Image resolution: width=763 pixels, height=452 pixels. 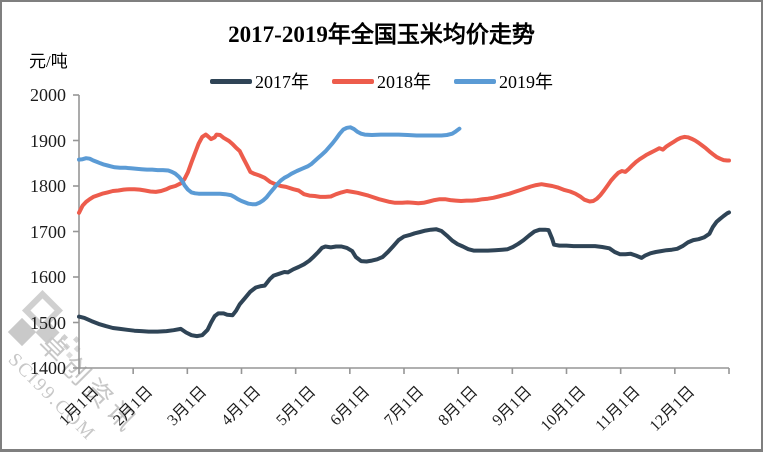 I want to click on legend-line-swatch-2017, so click(x=231, y=81).